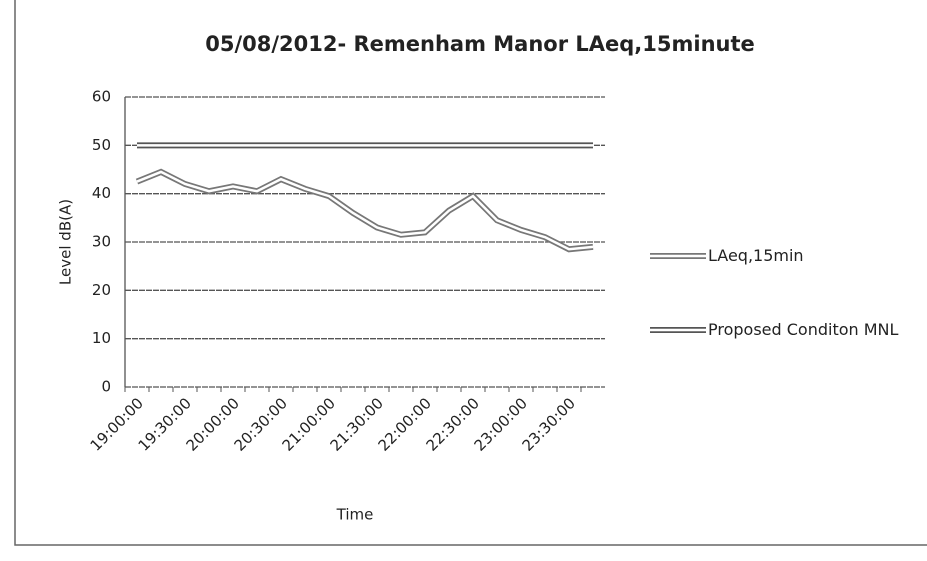 This screenshot has width=927, height=561. Describe the element at coordinates (756, 255) in the screenshot. I see `legend-label: LAeq,15min` at that location.